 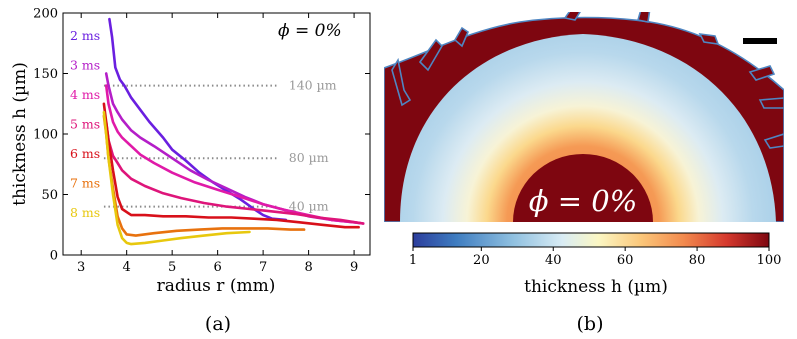 I want to click on series-label: 5 ms, so click(x=85, y=124).